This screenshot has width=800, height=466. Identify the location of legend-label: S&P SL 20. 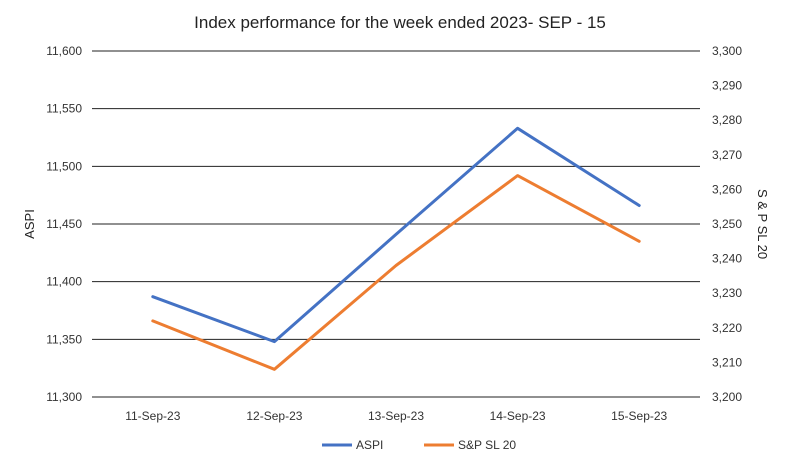
(487, 445).